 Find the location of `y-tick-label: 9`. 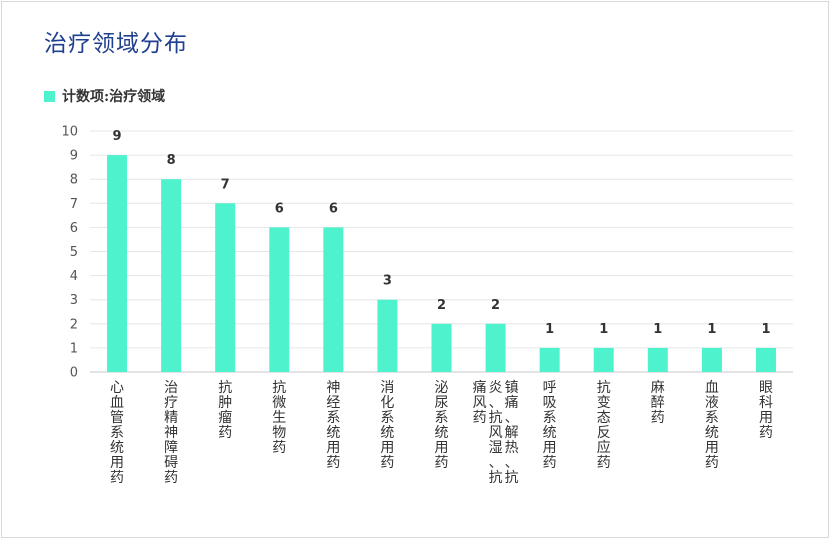

y-tick-label: 9 is located at coordinates (74, 156).